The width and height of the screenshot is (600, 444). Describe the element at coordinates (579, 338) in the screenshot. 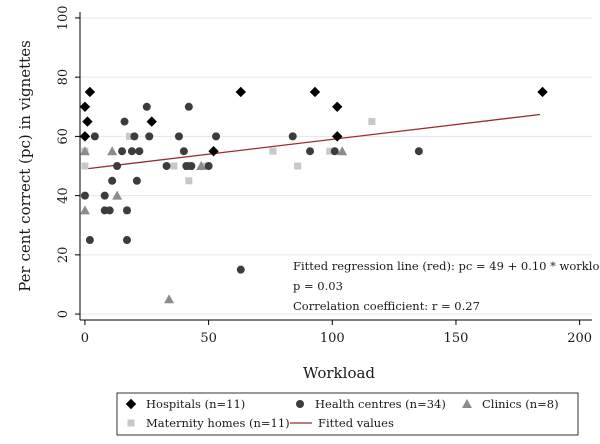

I see `x-tick-label-200: 200` at that location.